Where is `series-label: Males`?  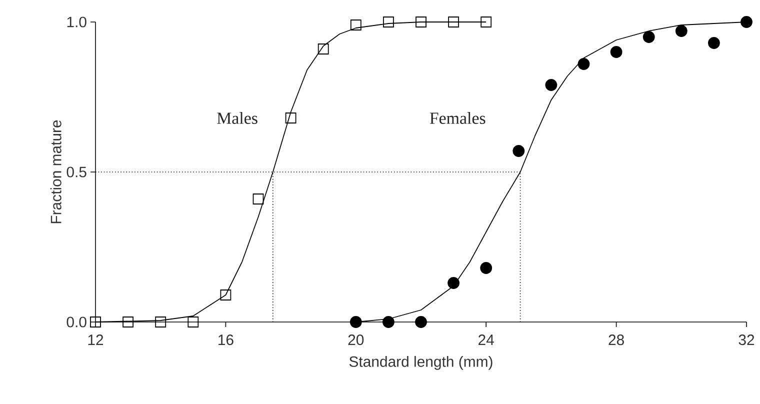
series-label: Males is located at coordinates (237, 118).